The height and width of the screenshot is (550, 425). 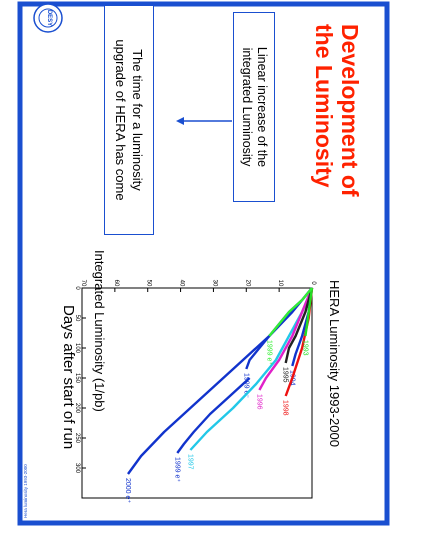 I want to click on x-tick-label: 50, so click(x=77, y=318).